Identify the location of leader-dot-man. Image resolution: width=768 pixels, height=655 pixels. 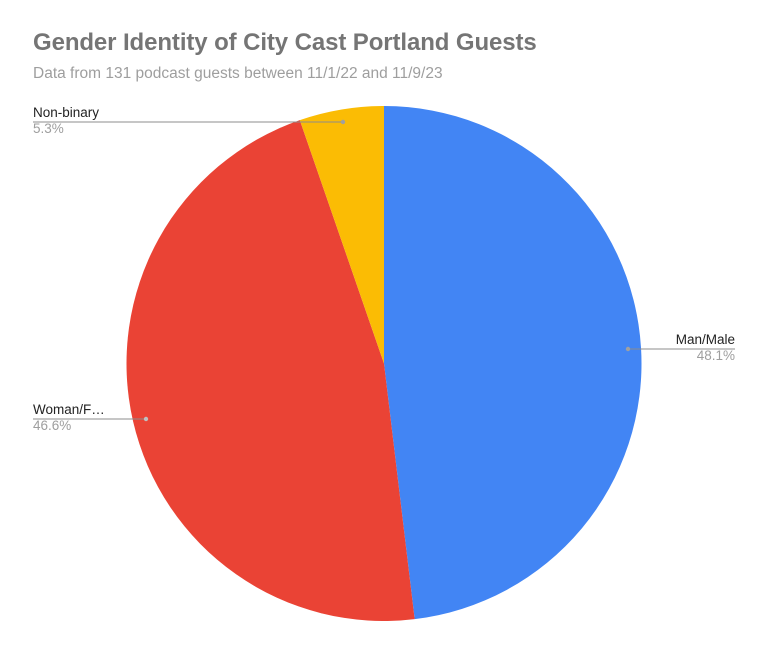
(628, 349).